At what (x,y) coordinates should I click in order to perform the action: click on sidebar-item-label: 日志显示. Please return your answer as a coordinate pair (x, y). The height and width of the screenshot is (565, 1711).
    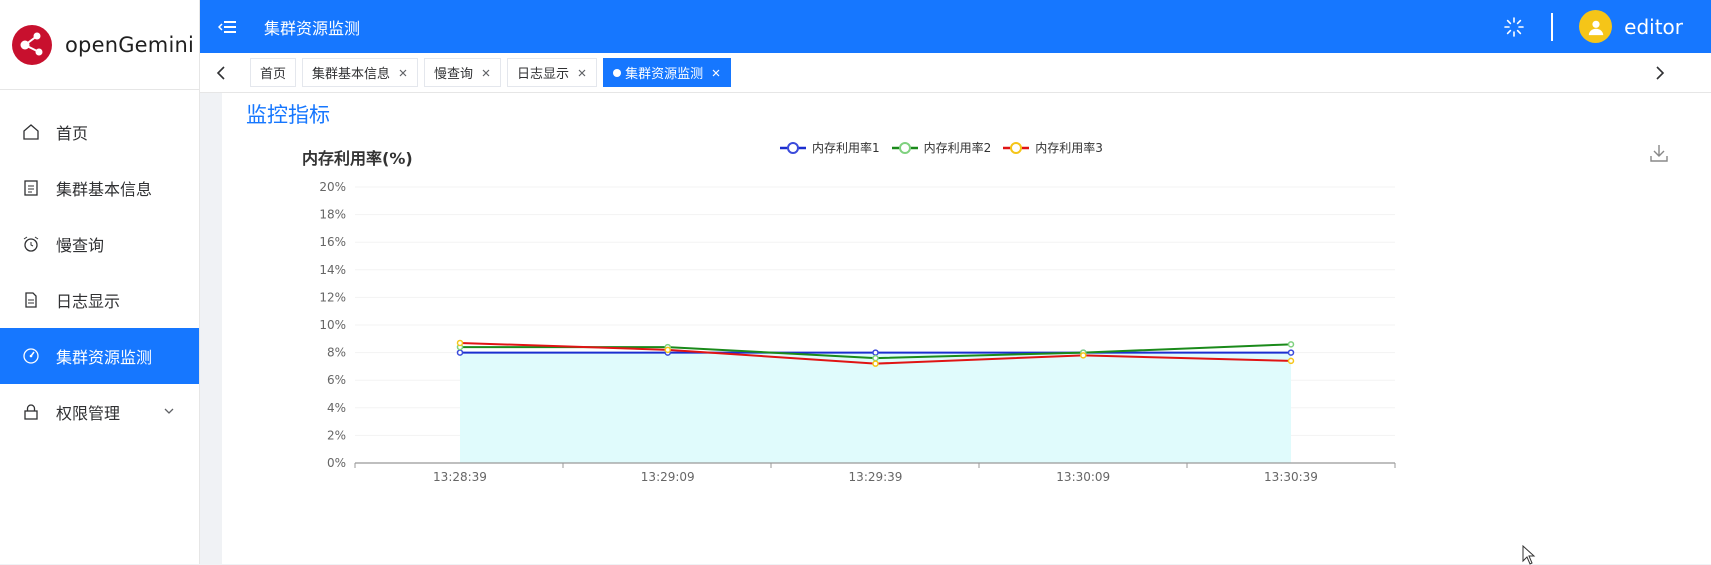
    Looking at the image, I should click on (88, 301).